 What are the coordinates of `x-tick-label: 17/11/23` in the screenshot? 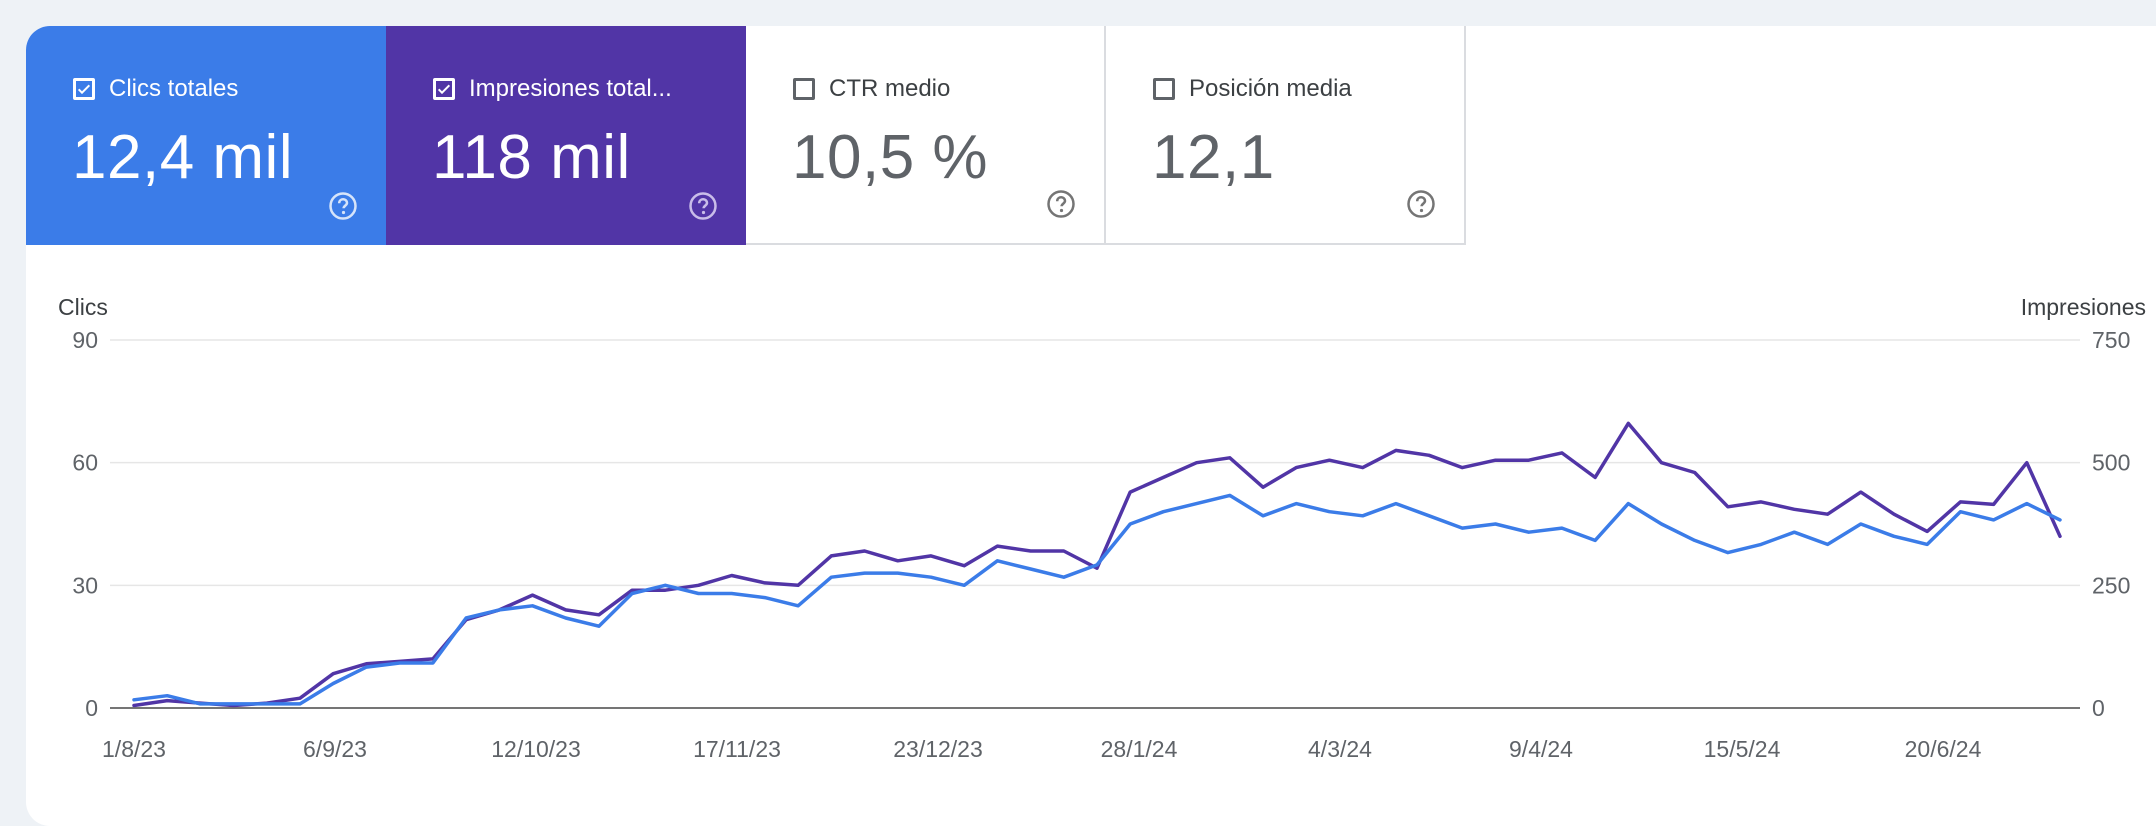 It's located at (737, 749).